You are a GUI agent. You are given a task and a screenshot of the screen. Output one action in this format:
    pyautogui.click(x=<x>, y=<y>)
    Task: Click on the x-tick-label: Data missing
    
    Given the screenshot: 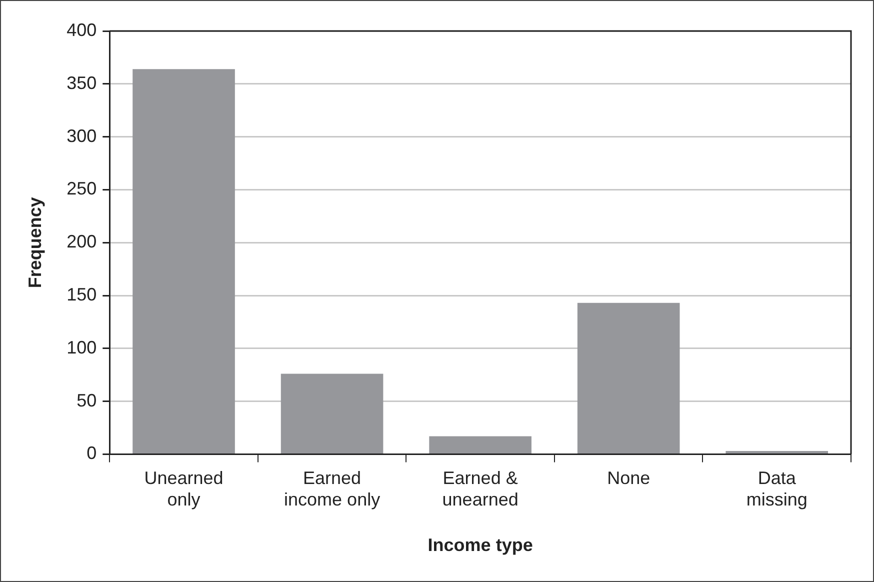 What is the action you would take?
    pyautogui.click(x=777, y=489)
    